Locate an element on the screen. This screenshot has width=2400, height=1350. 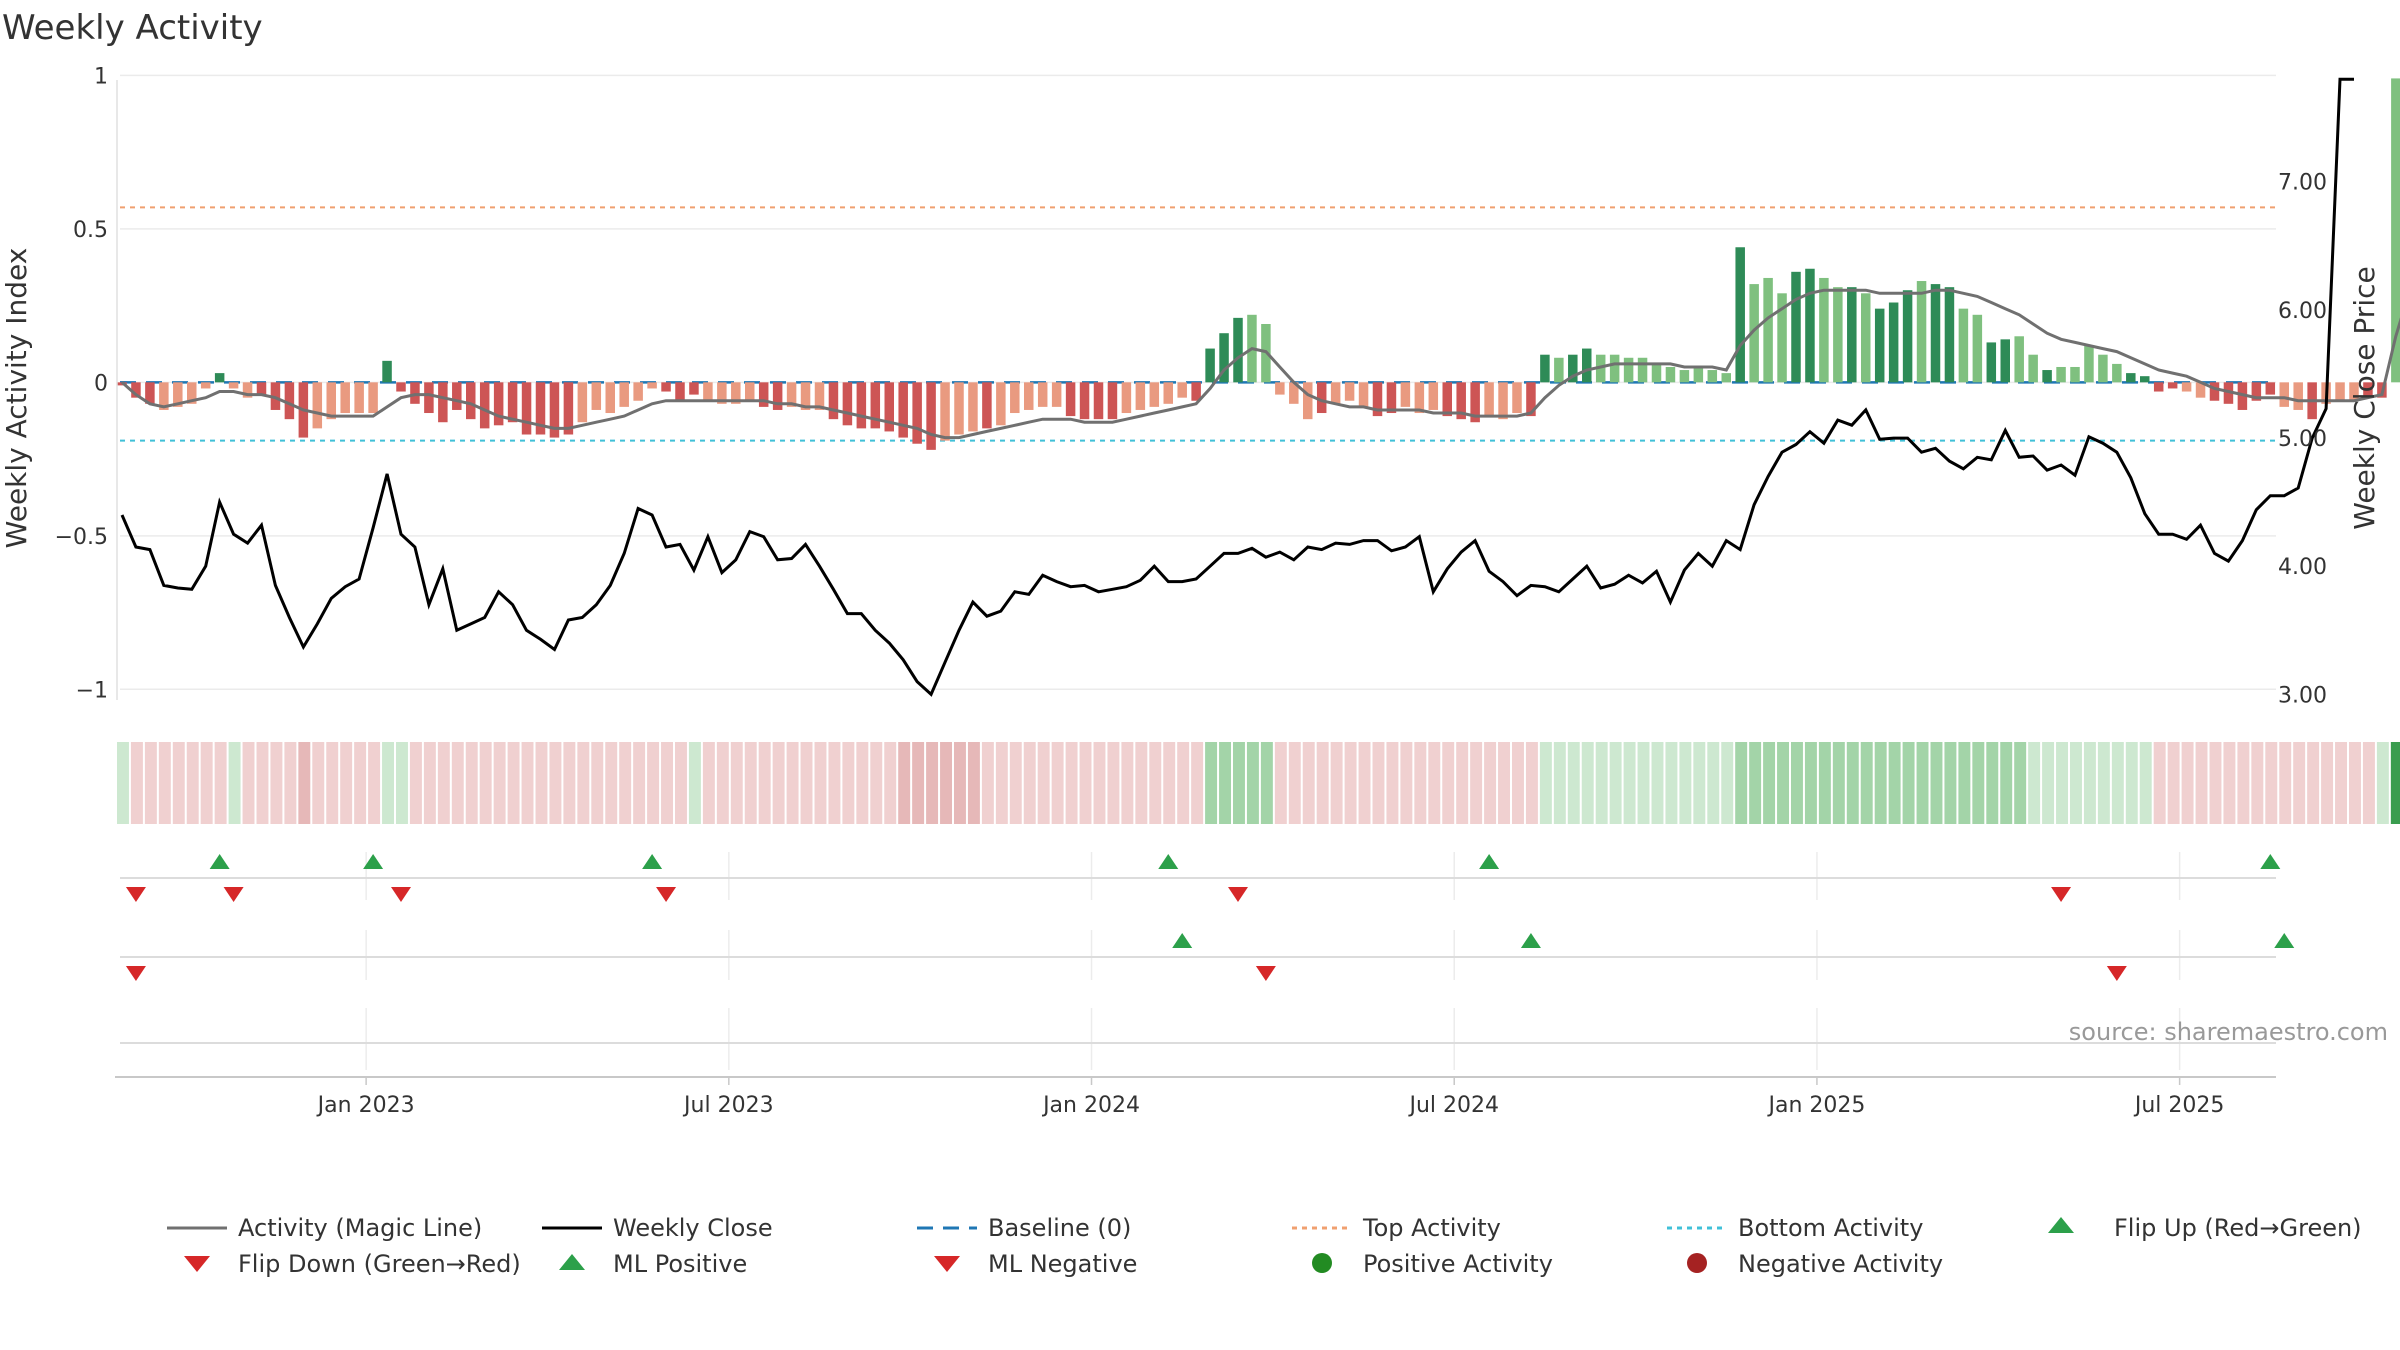
y-tick-label: −0.5 is located at coordinates (81, 537).